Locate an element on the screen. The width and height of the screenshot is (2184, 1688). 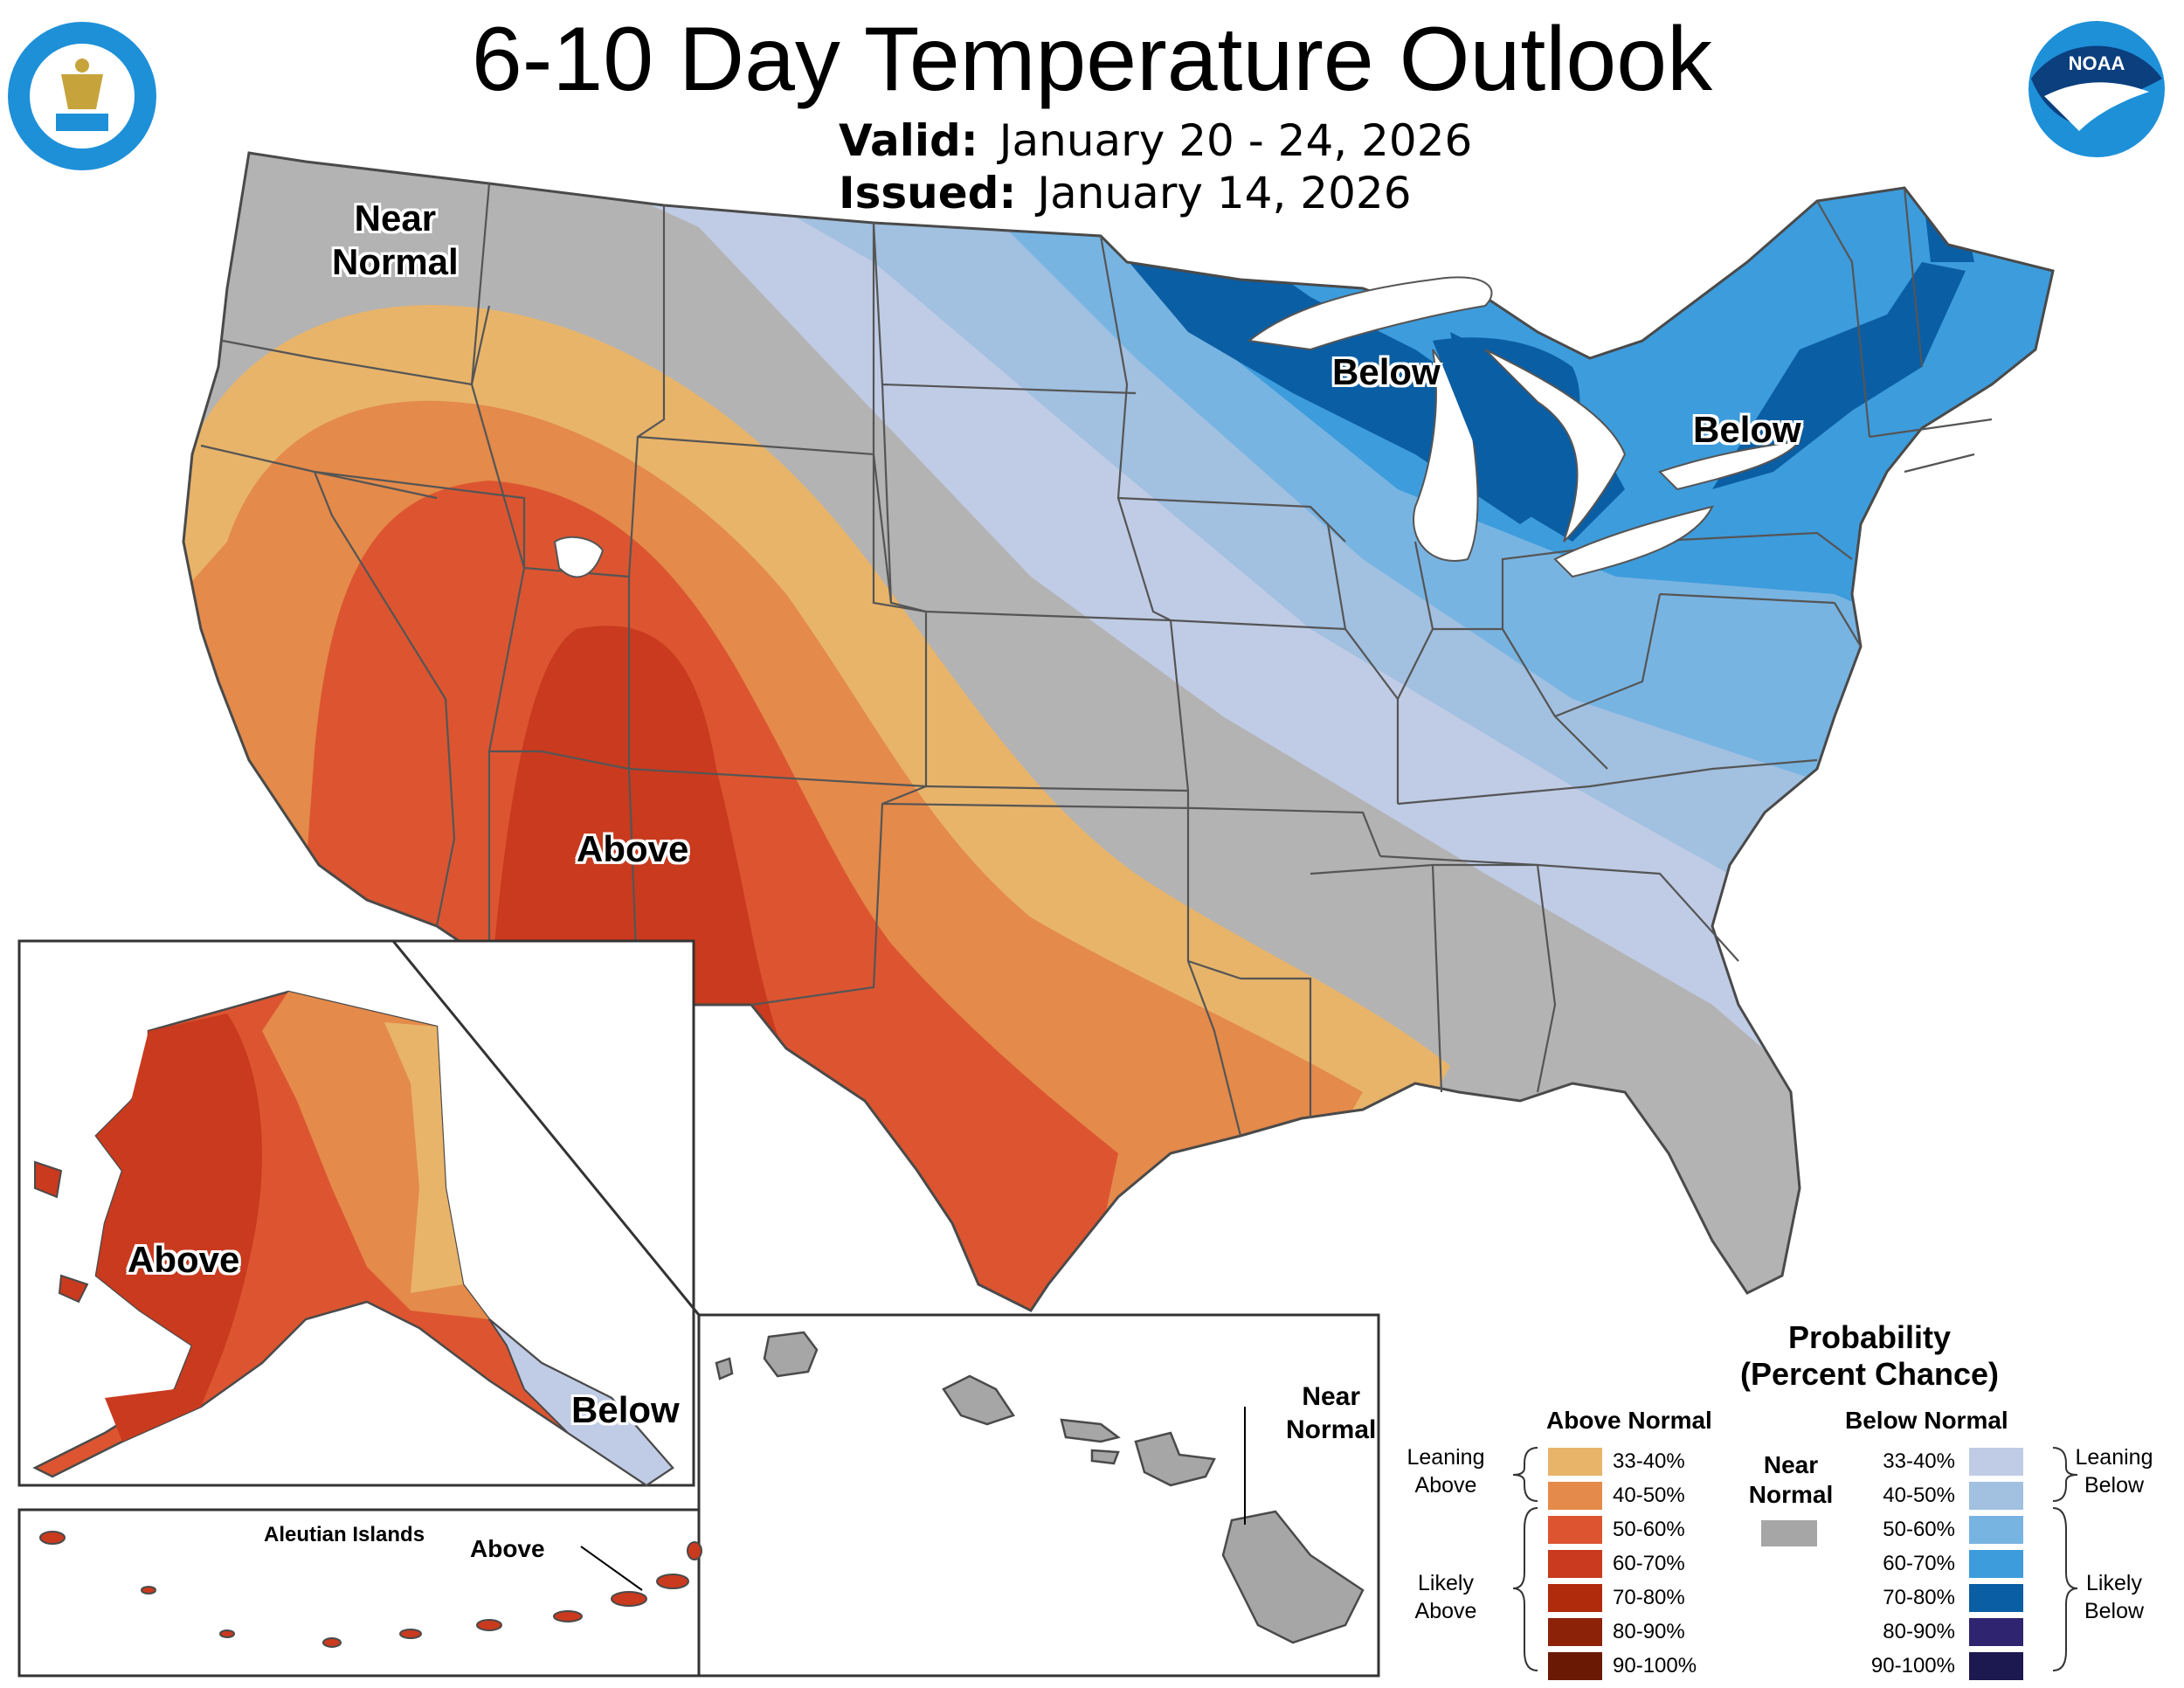
legend-above-label: 33-40% is located at coordinates (1649, 1461).